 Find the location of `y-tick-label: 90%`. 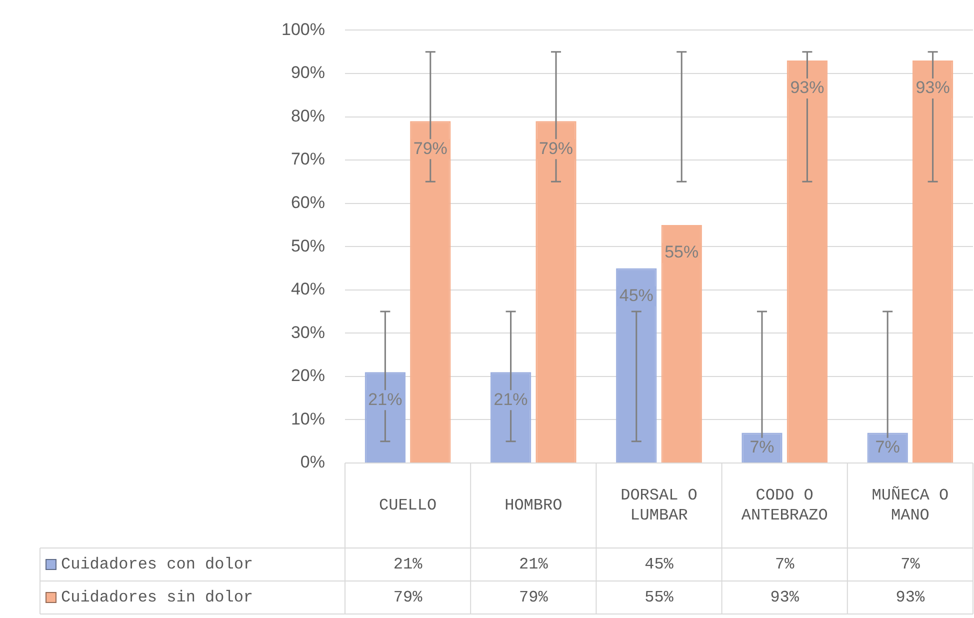

y-tick-label: 90% is located at coordinates (307, 72).